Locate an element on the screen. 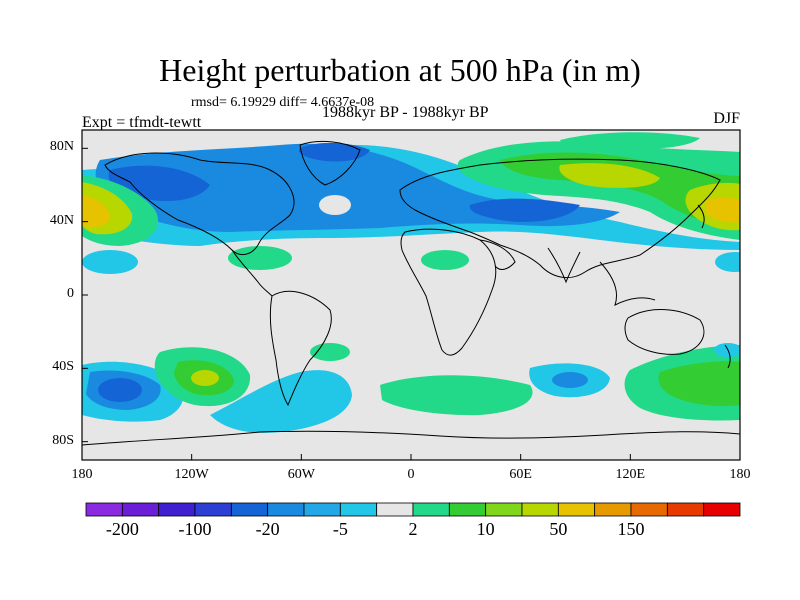 The height and width of the screenshot is (600, 800). contour-negative-pacific-sub is located at coordinates (110, 262).